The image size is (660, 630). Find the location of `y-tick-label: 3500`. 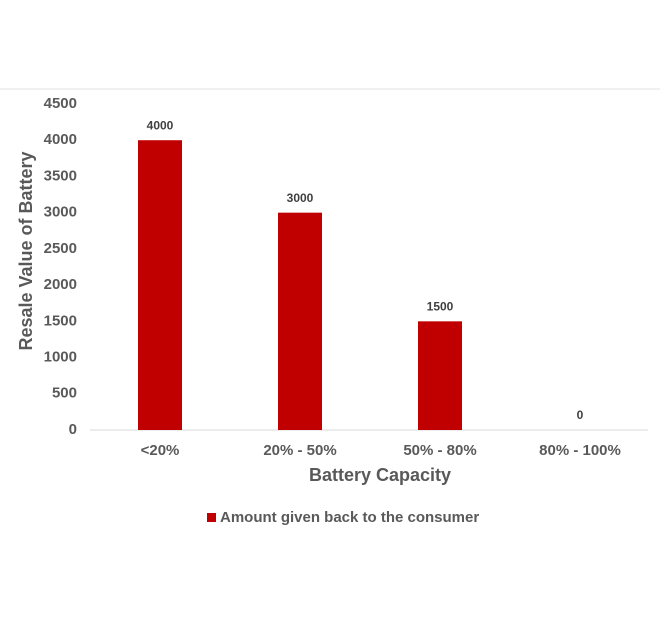

y-tick-label: 3500 is located at coordinates (60, 175).